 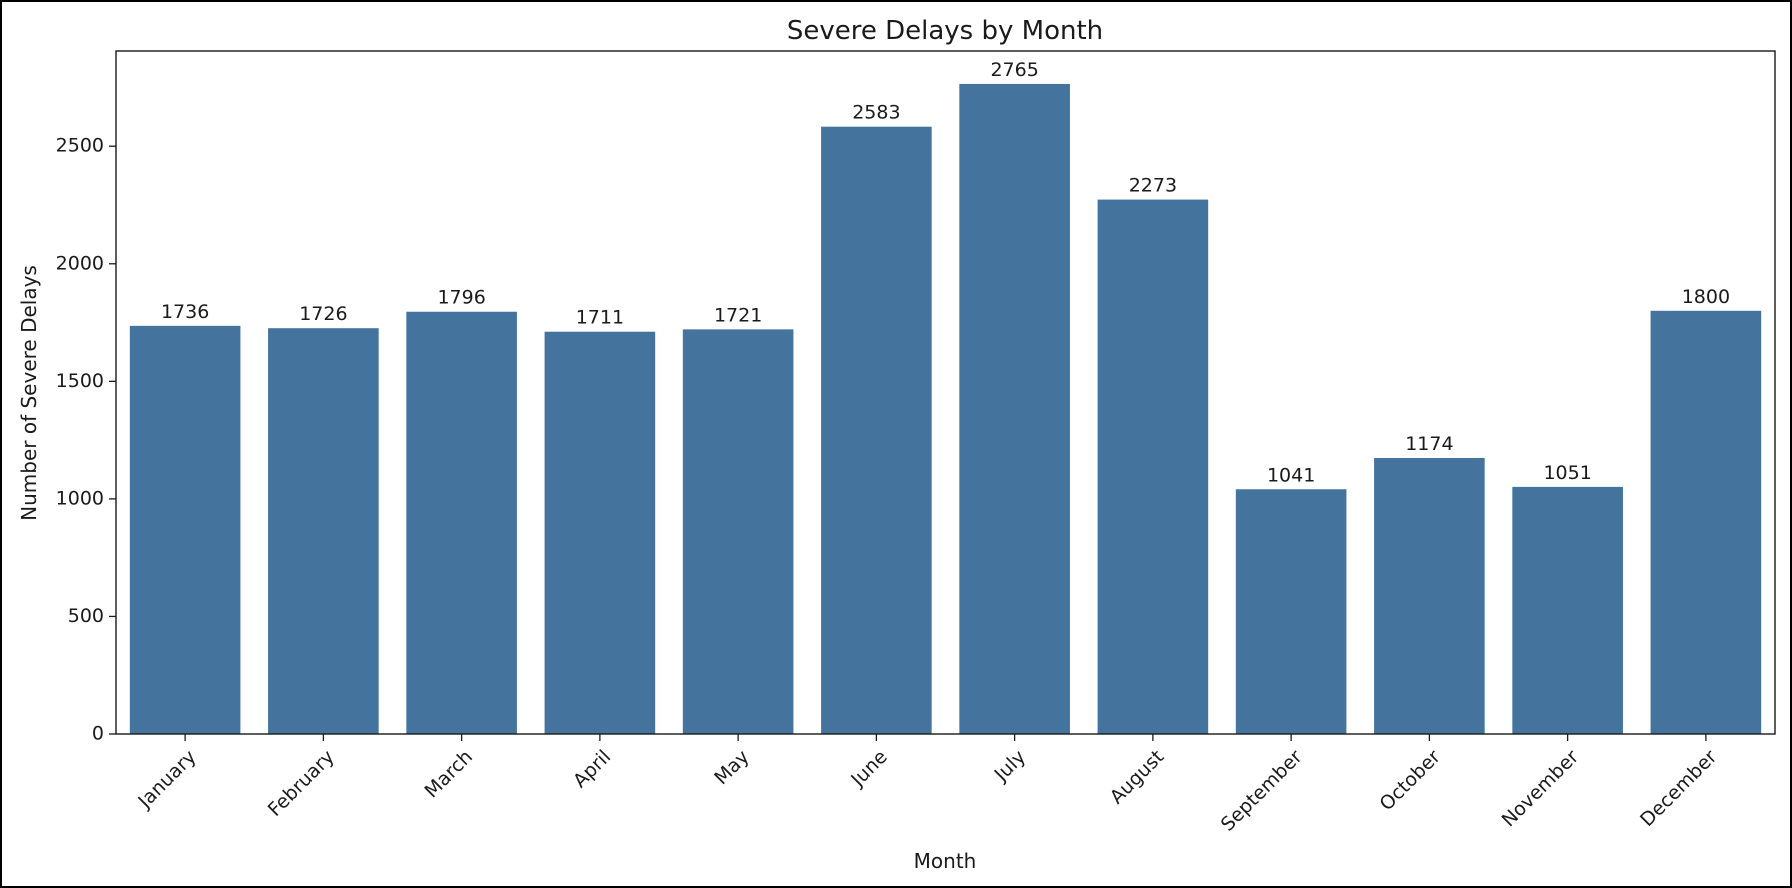 I want to click on bar-november, so click(x=1567, y=610).